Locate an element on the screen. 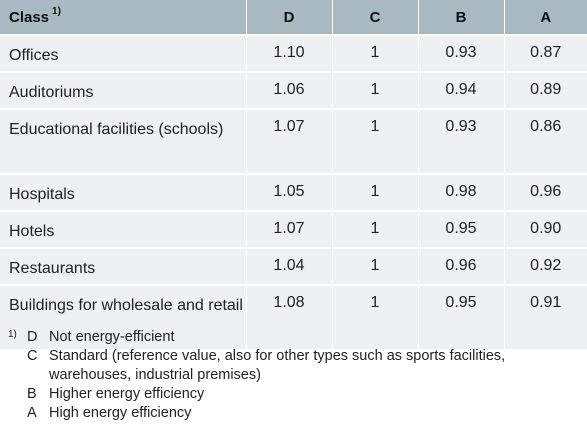 This screenshot has width=587, height=430. footnote-key: B is located at coordinates (32, 394).